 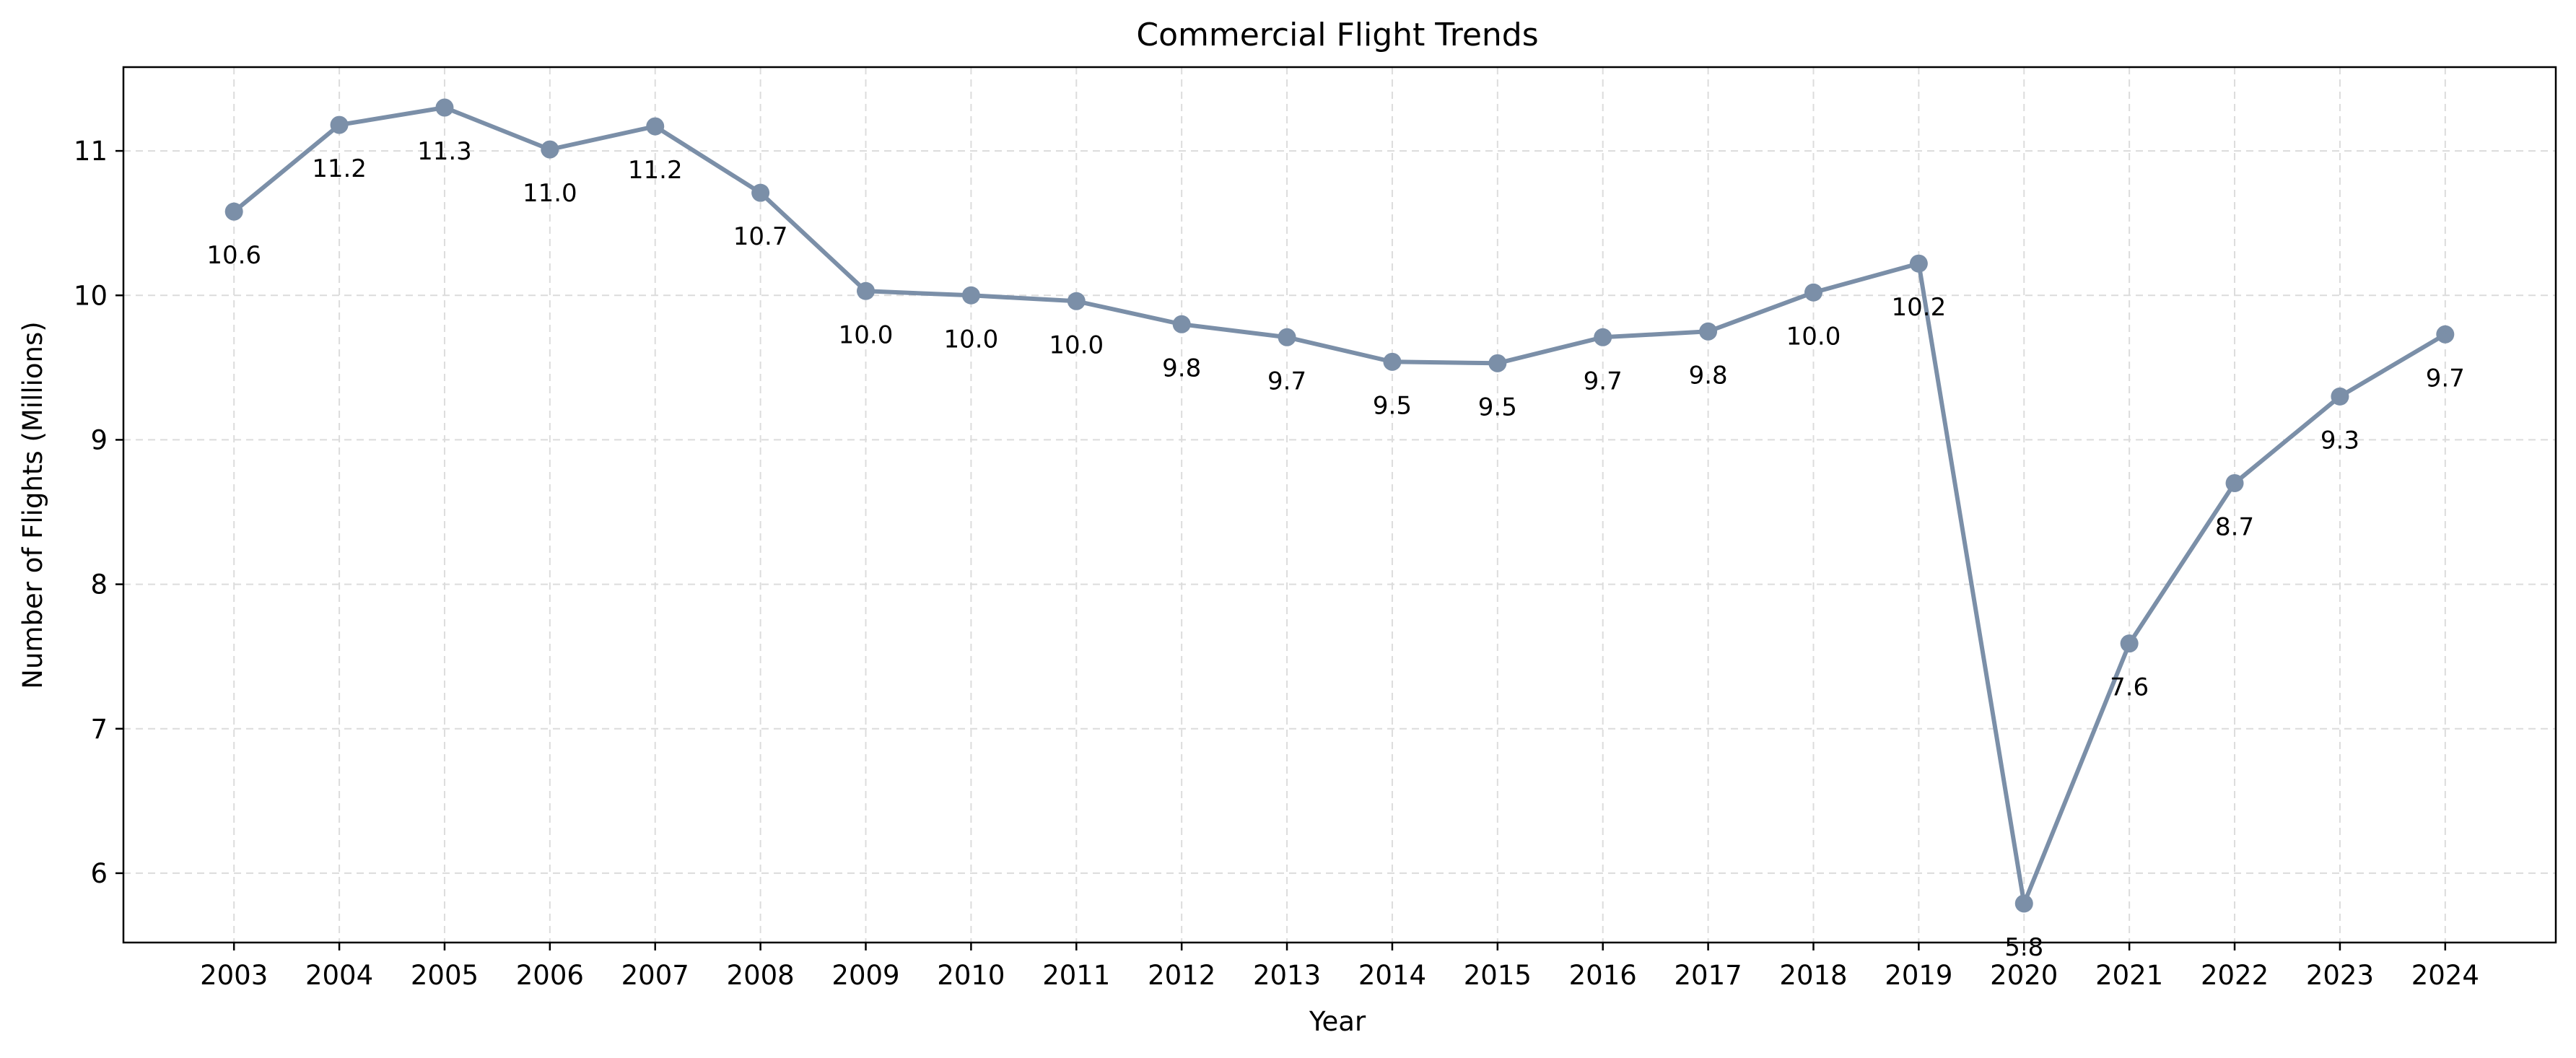 What do you see at coordinates (91, 151) in the screenshot?
I see `y-tick-label: 11` at bounding box center [91, 151].